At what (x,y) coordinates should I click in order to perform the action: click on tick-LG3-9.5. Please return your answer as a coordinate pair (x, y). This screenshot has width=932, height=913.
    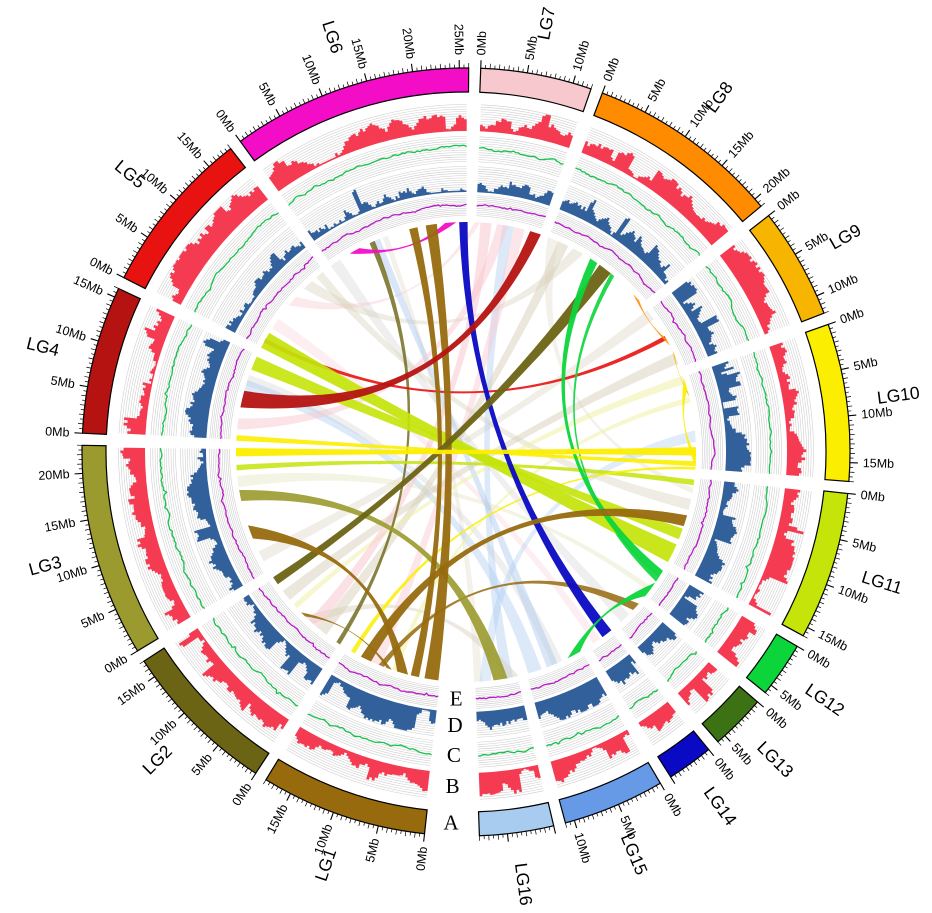
    Looking at the image, I should click on (99, 570).